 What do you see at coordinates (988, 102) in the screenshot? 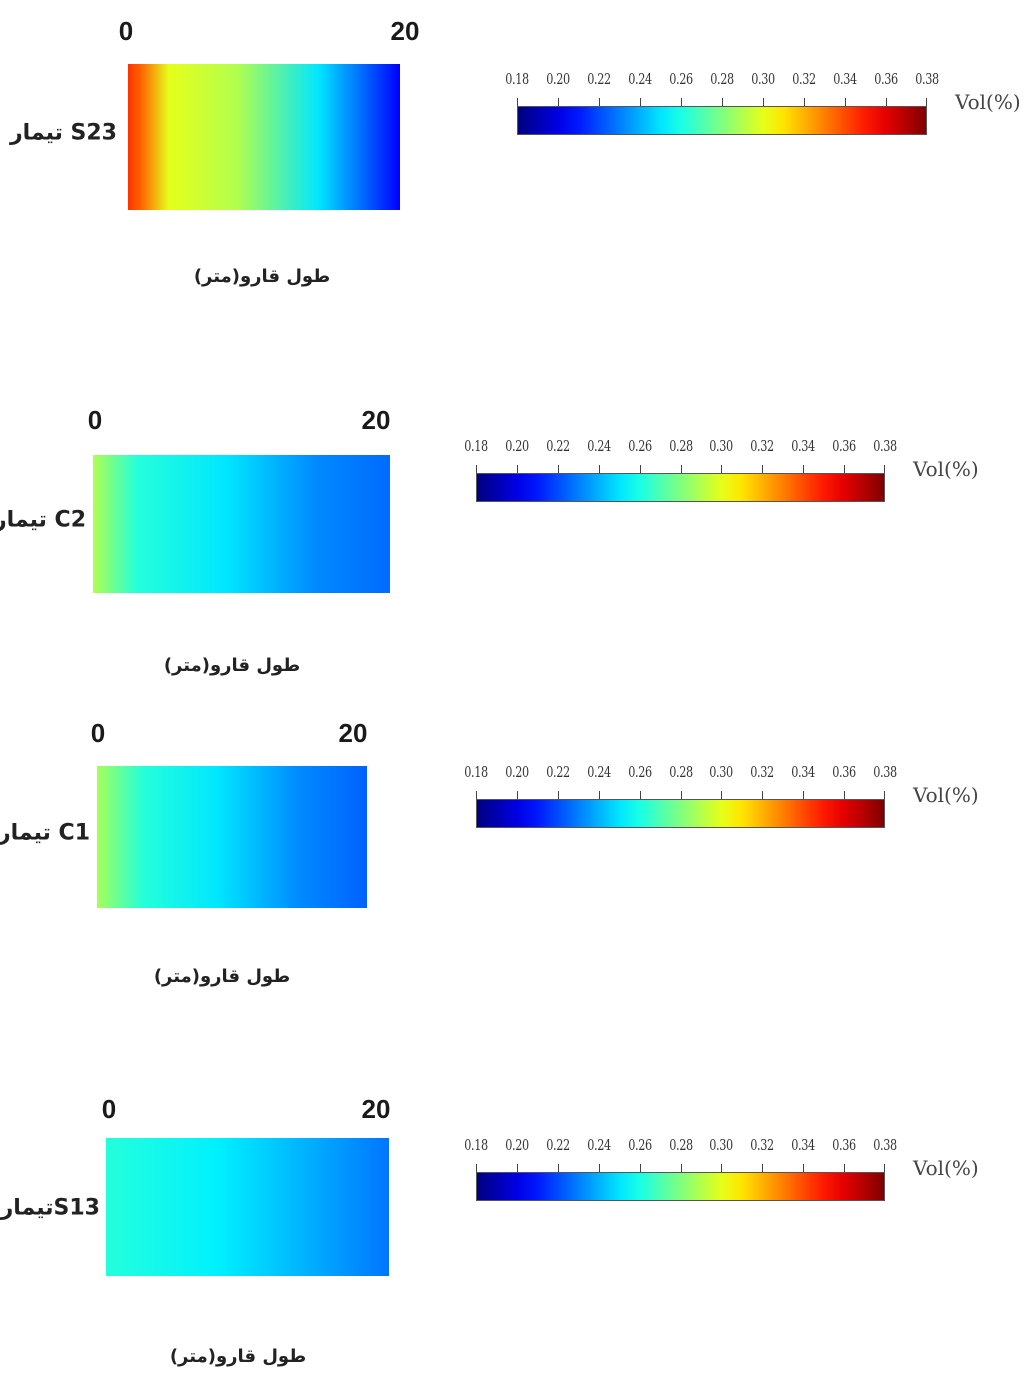
I see `colorbar-unit-s23: Vol(%)` at bounding box center [988, 102].